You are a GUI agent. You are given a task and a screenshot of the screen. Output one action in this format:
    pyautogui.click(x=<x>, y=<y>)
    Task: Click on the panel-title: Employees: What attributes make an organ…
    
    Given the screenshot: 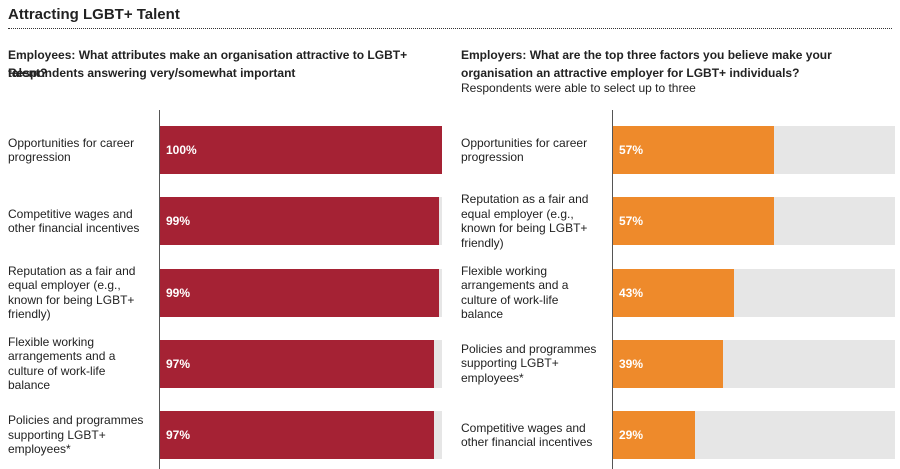 What is the action you would take?
    pyautogui.click(x=208, y=64)
    